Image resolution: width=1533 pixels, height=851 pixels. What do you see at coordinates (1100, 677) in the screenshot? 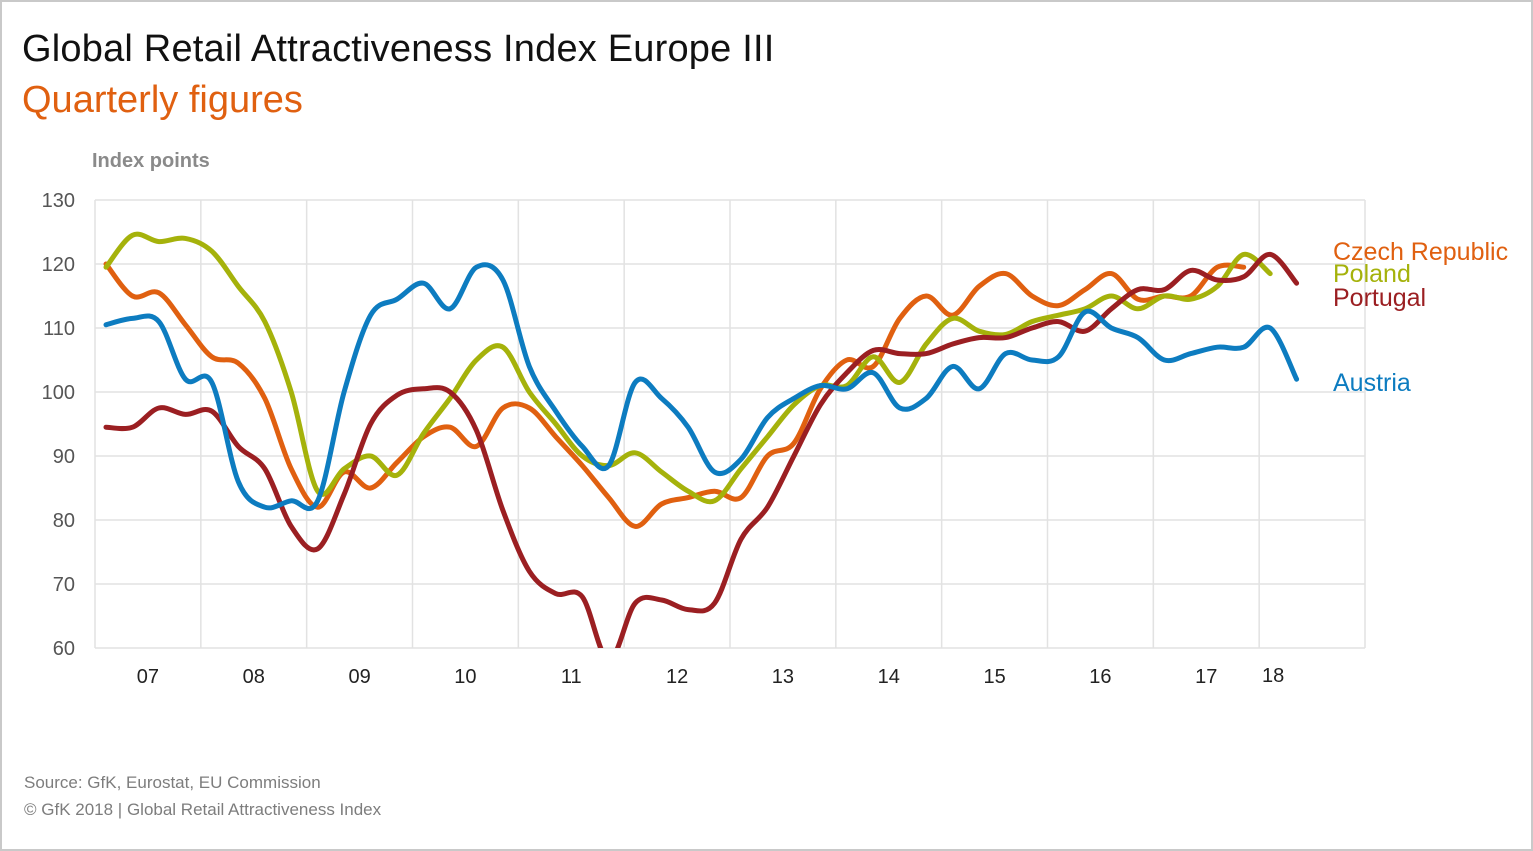
I see `x-tick-label: 16` at bounding box center [1100, 677].